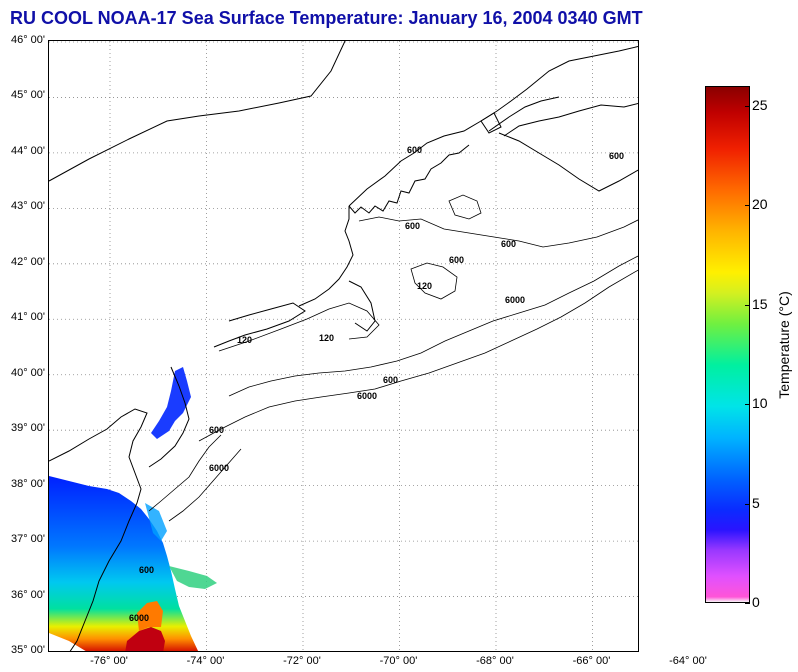  Describe the element at coordinates (27, 483) in the screenshot. I see `latitude-label: 38° 00'` at that location.